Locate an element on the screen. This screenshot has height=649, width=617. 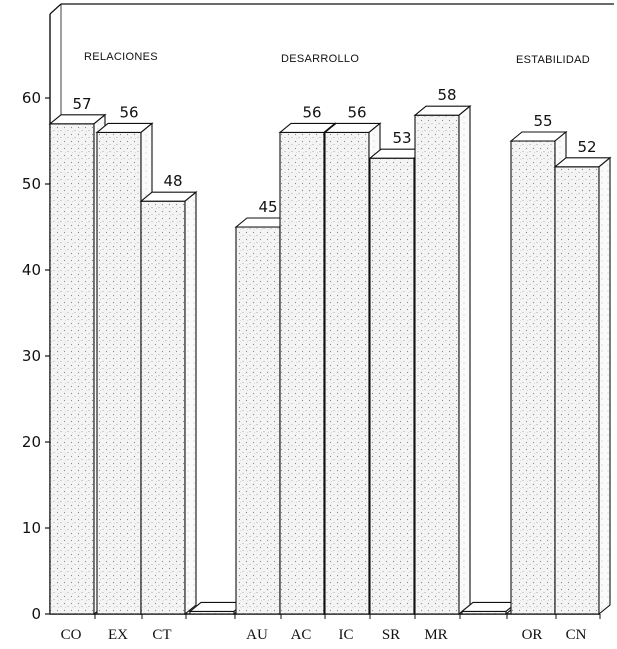
bar: 52 is located at coordinates (582, 377).